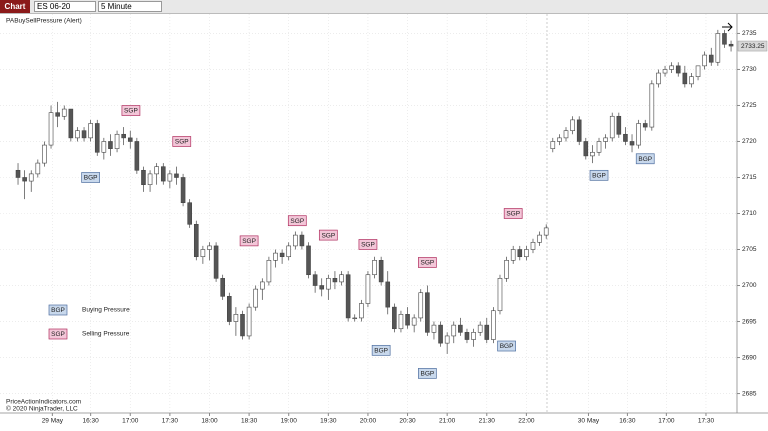 This screenshot has height=431, width=768. I want to click on x-tick-label: 17:30, so click(170, 421).